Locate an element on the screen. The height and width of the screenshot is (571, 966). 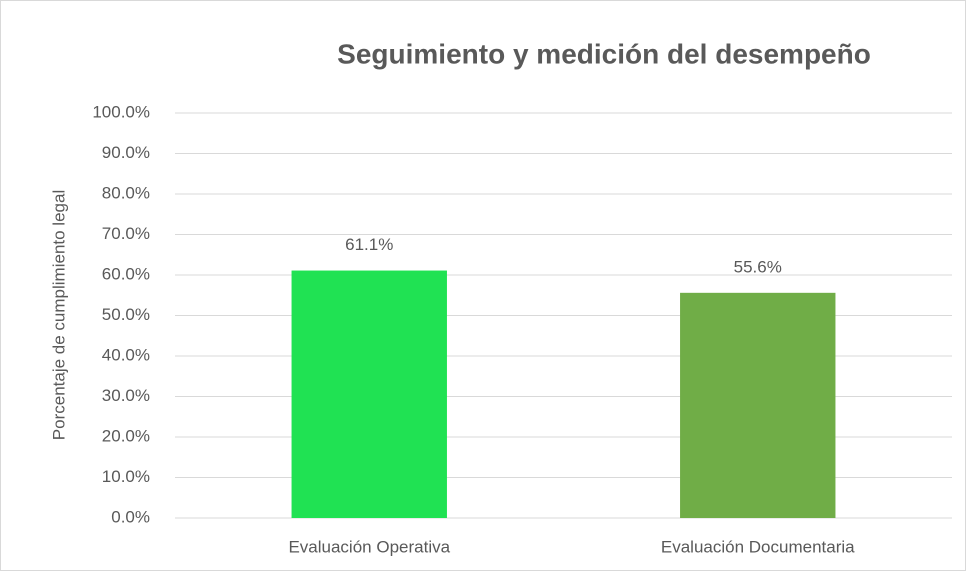
y-tick-label: 20.0% is located at coordinates (126, 435).